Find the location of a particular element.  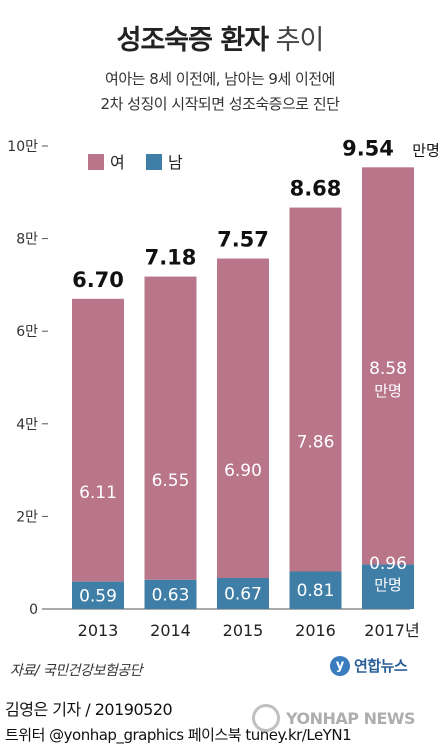

y-tick-label: 2만 is located at coordinates (27, 517).